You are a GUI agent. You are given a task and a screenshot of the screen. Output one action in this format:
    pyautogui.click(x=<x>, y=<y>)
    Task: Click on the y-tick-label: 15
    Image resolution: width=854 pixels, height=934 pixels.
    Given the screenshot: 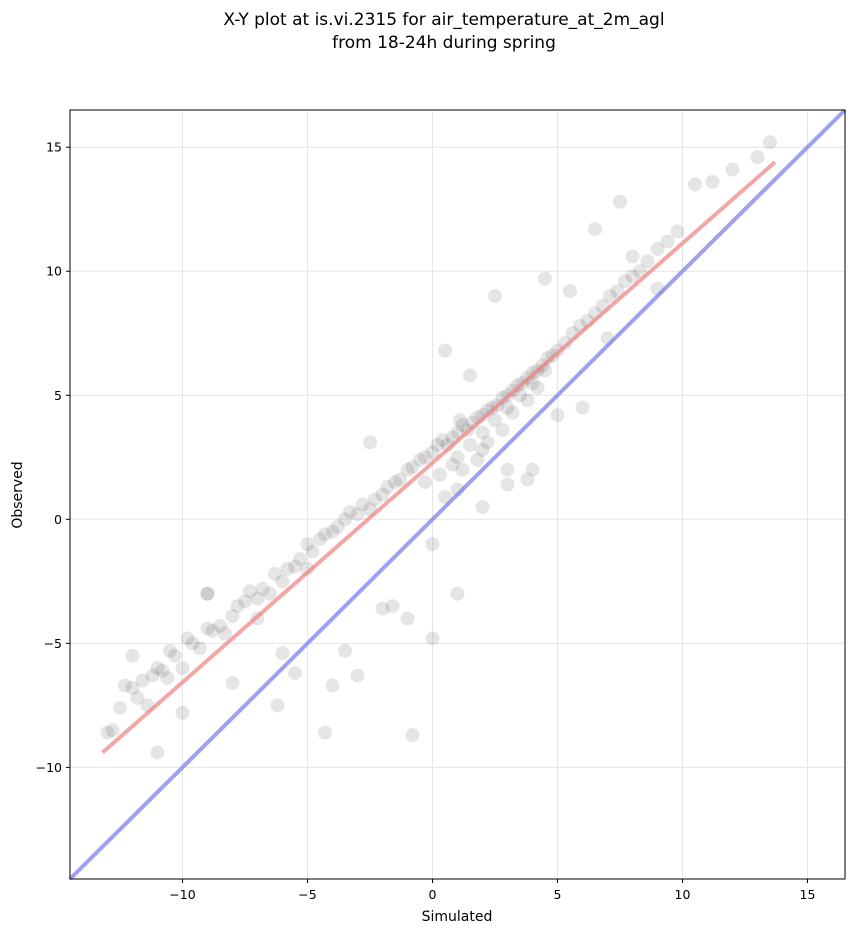 What is the action you would take?
    pyautogui.click(x=54, y=147)
    